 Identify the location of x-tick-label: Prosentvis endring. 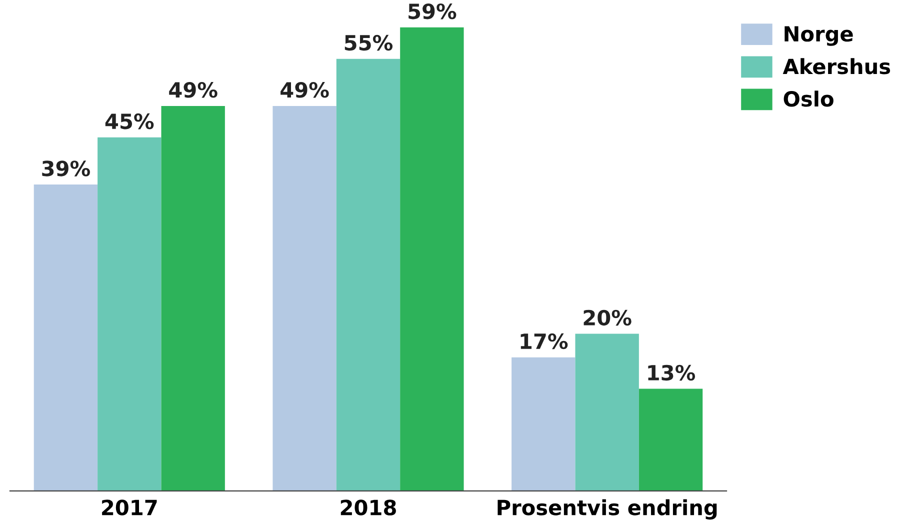
(607, 509).